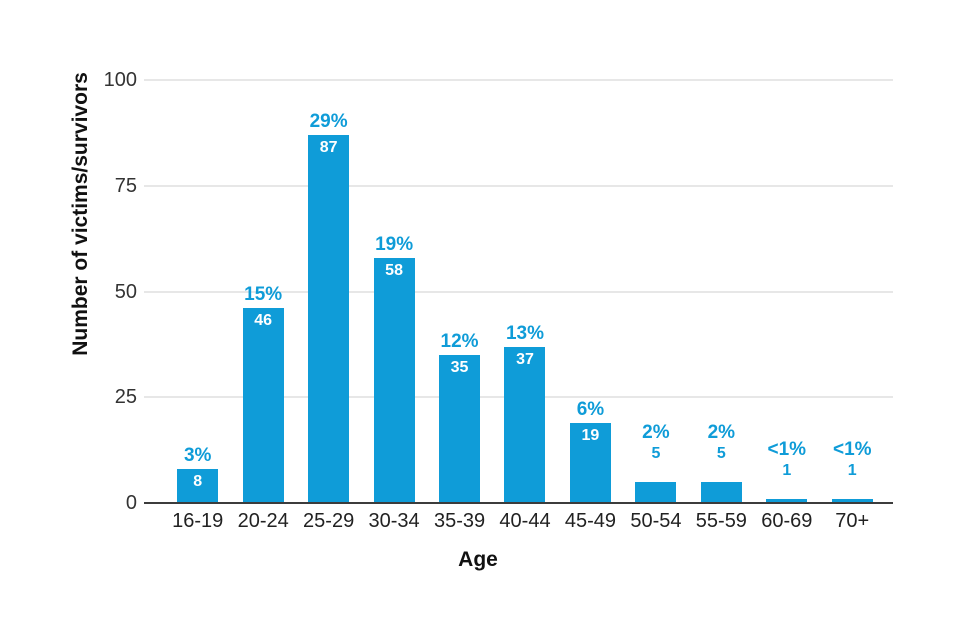 This screenshot has width=960, height=640. Describe the element at coordinates (656, 521) in the screenshot. I see `x-tick-label: 50-54` at that location.